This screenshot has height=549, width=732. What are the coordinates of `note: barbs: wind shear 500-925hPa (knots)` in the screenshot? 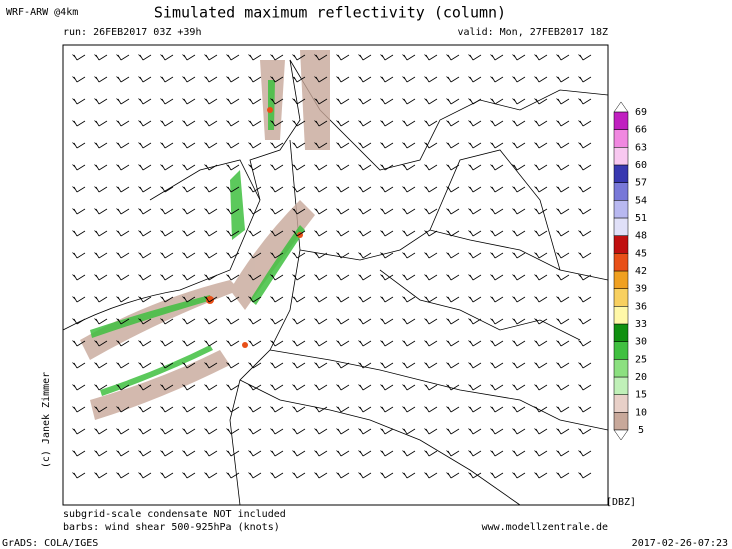 It's located at (171, 527).